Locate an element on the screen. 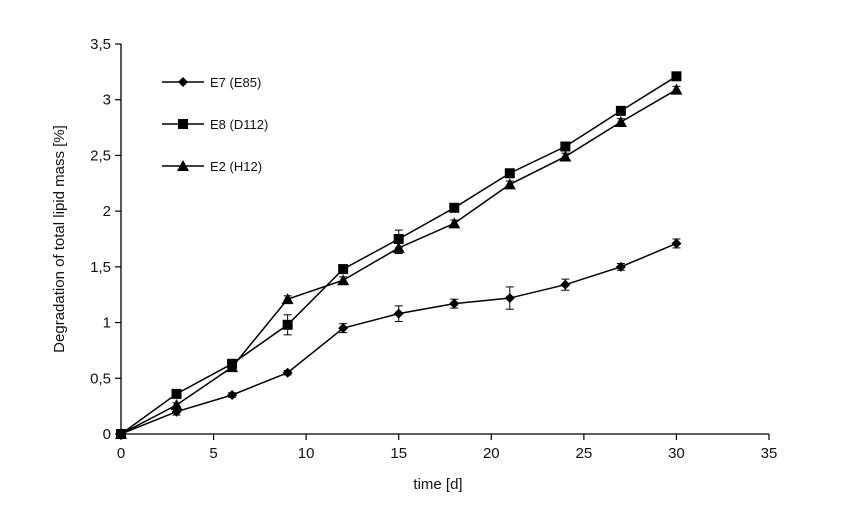 The width and height of the screenshot is (842, 518). legend-label: E7 (E85) is located at coordinates (235, 82).